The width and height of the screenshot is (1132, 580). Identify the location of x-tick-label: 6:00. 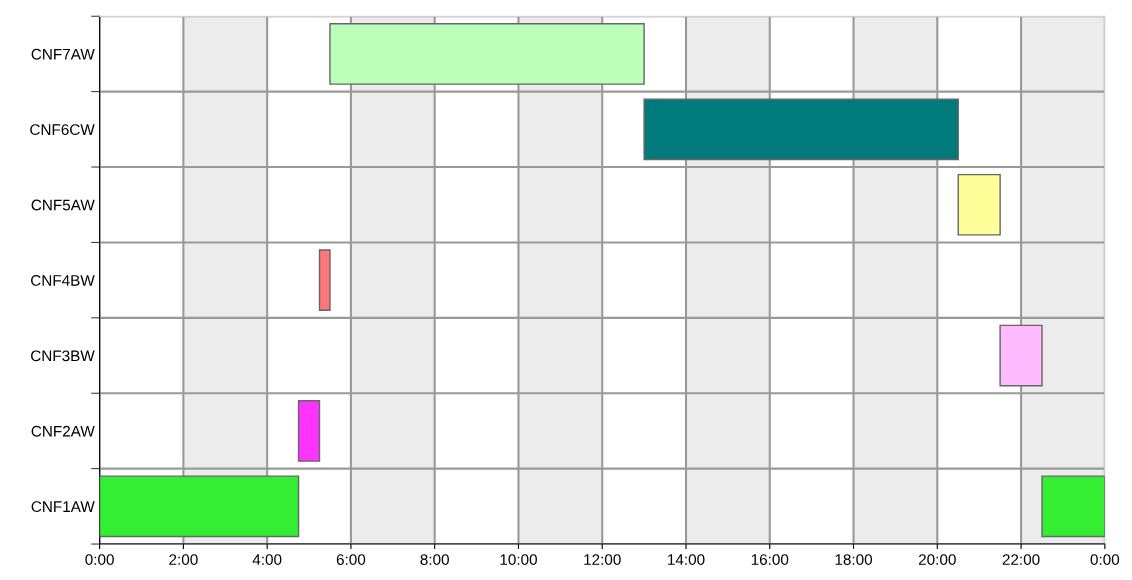
(351, 559).